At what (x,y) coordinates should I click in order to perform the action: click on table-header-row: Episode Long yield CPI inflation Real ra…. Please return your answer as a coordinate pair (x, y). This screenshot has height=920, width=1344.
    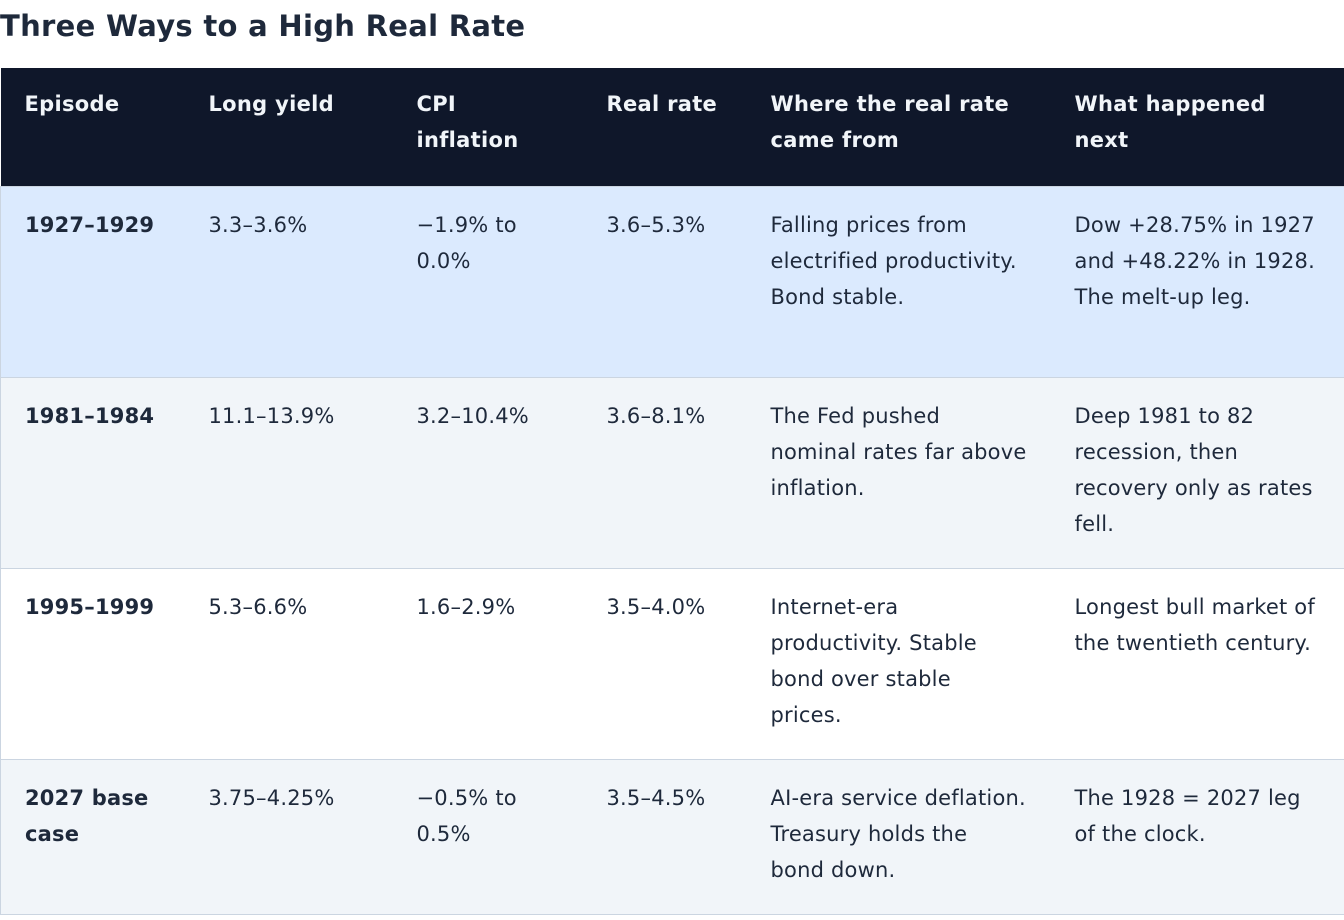
    Looking at the image, I should click on (672, 127).